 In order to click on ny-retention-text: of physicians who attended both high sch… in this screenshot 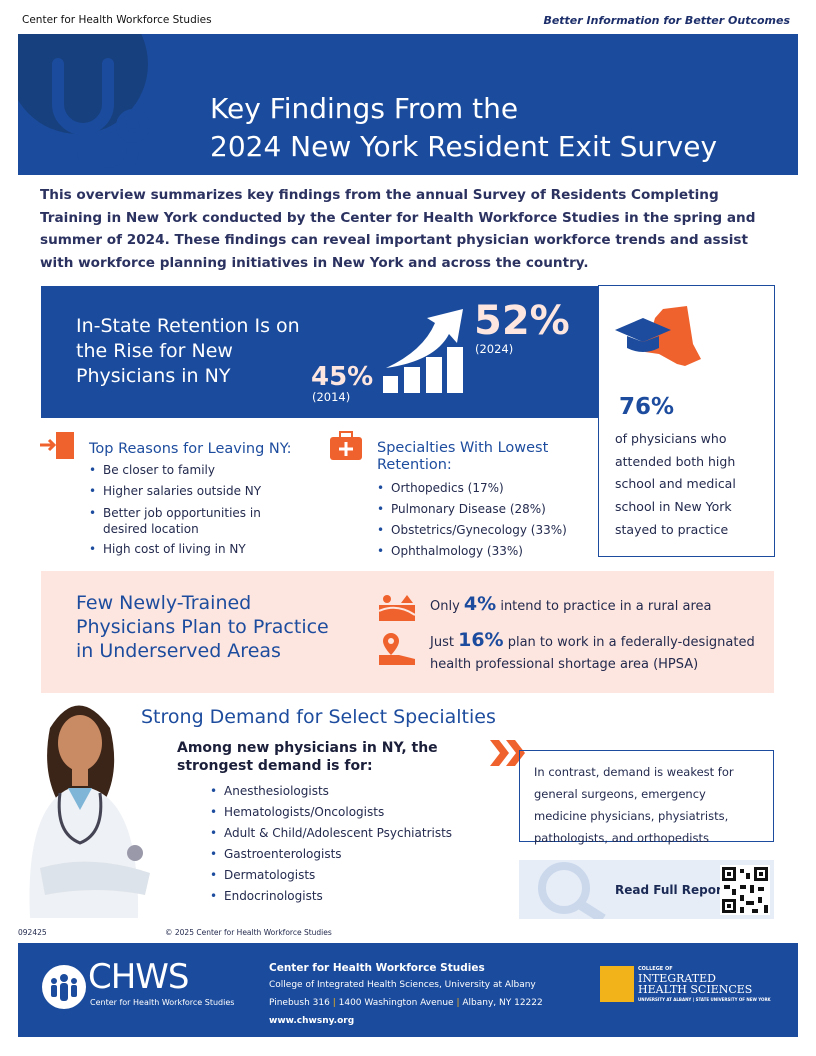, I will do `click(675, 484)`.